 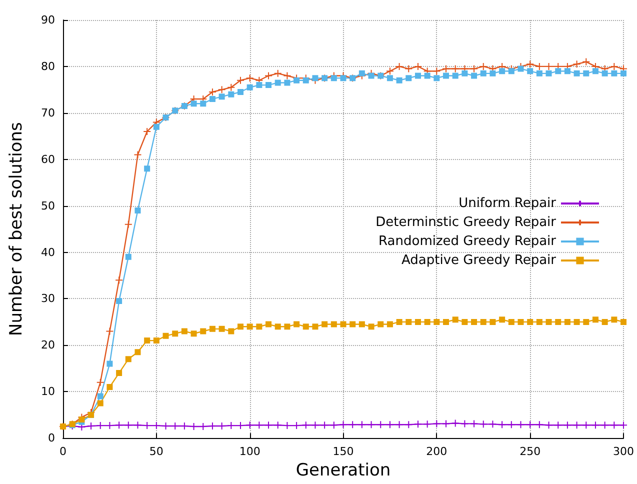 What do you see at coordinates (156, 451) in the screenshot?
I see `x-tick-label: 50` at bounding box center [156, 451].